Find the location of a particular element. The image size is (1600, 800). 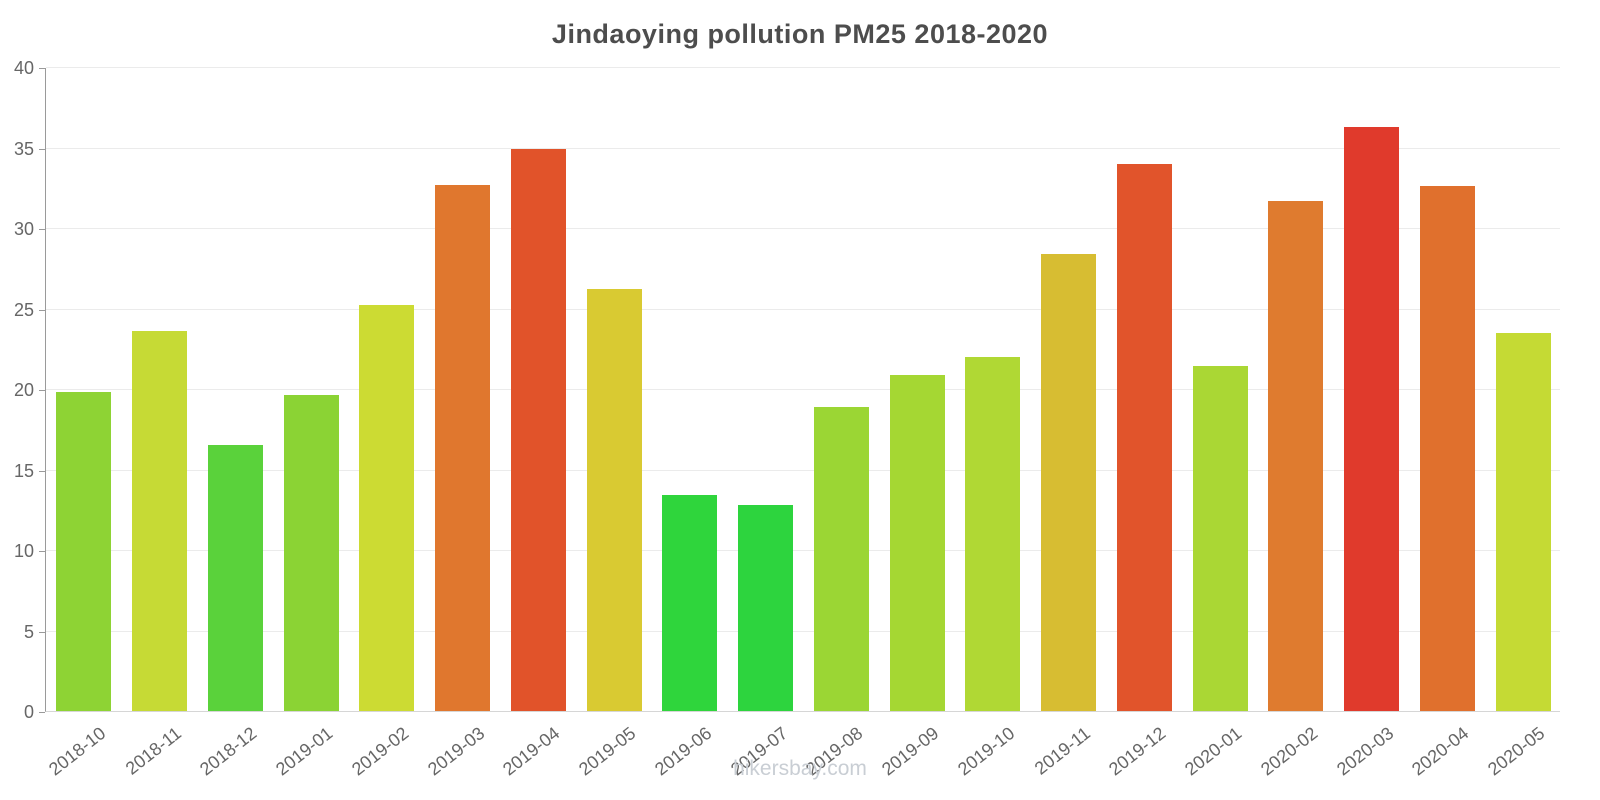

watermark-text: hikersbay.com is located at coordinates (800, 768).